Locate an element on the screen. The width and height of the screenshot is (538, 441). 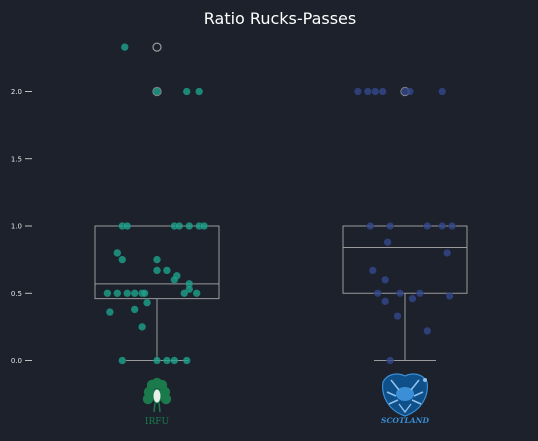
irfu-logo-text: IRFU is located at coordinates (157, 422).